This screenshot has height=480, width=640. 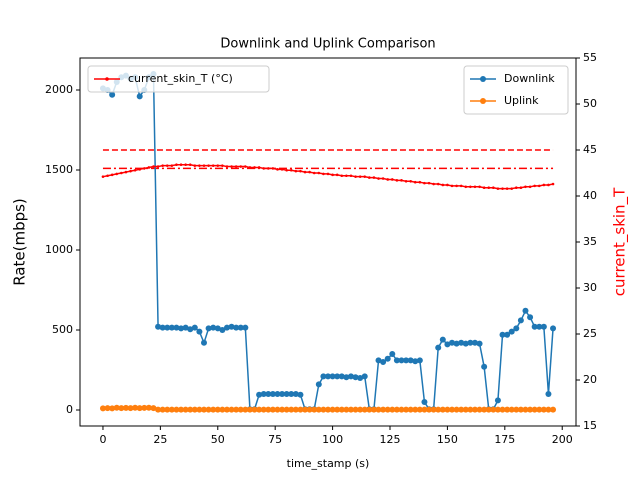 I want to click on x-tick-label: 175, so click(x=504, y=439).